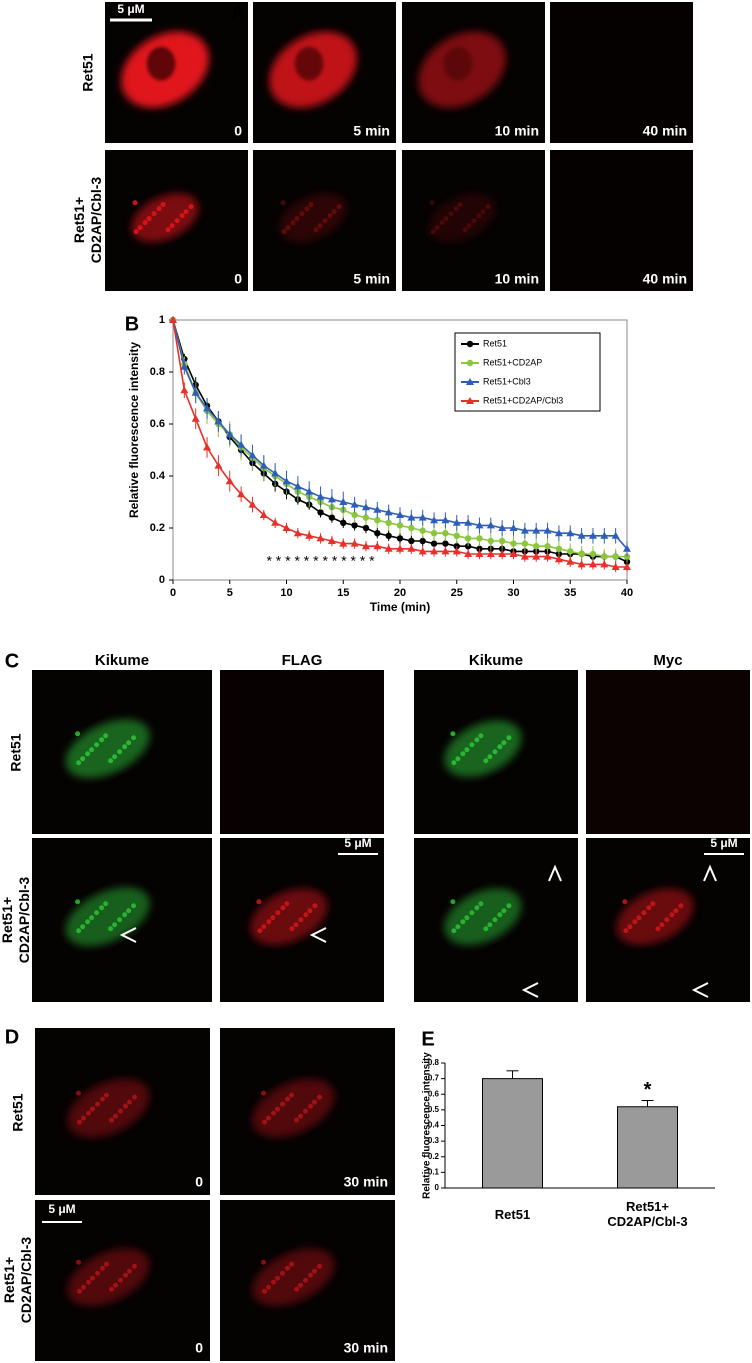 This screenshot has width=752, height=1363. What do you see at coordinates (570, 593) in the screenshot?
I see `x-tick-label: 35` at bounding box center [570, 593].